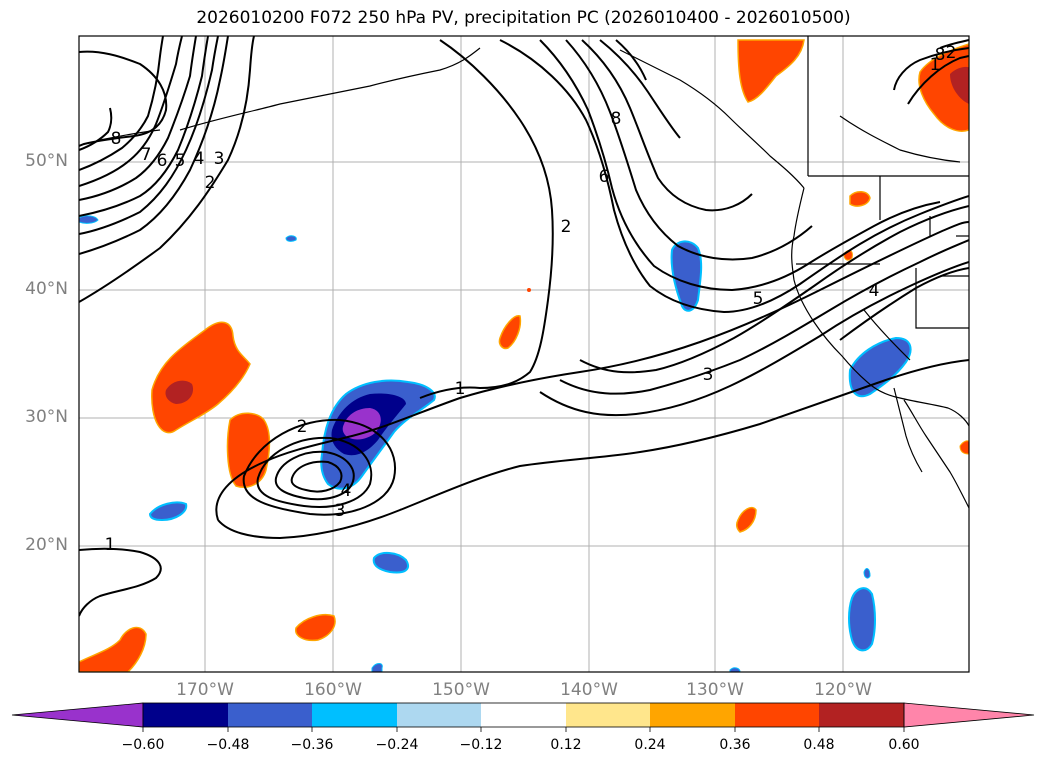 This screenshot has width=1047, height=765. What do you see at coordinates (904, 745) in the screenshot?
I see `colorbar-tick-label: 0.60` at bounding box center [904, 745].